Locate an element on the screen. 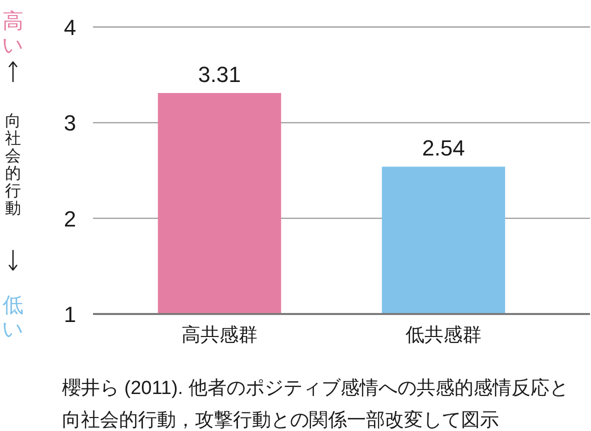  data-label: 2.54 is located at coordinates (443, 148).